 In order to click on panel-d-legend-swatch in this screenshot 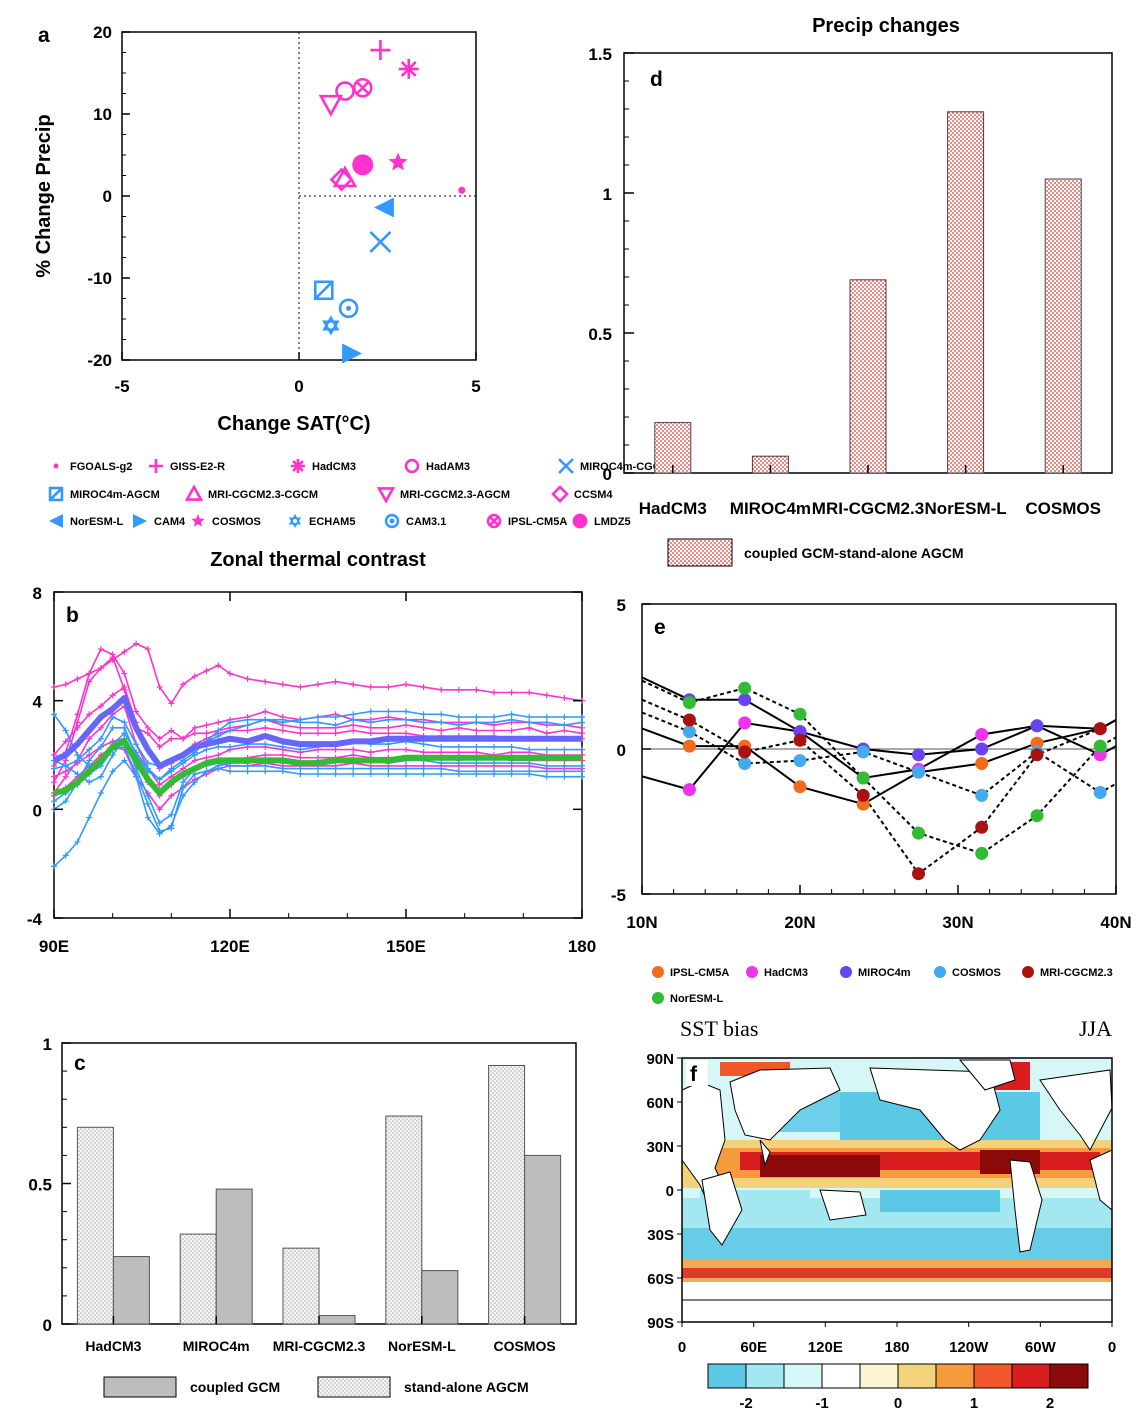, I will do `click(700, 552)`.